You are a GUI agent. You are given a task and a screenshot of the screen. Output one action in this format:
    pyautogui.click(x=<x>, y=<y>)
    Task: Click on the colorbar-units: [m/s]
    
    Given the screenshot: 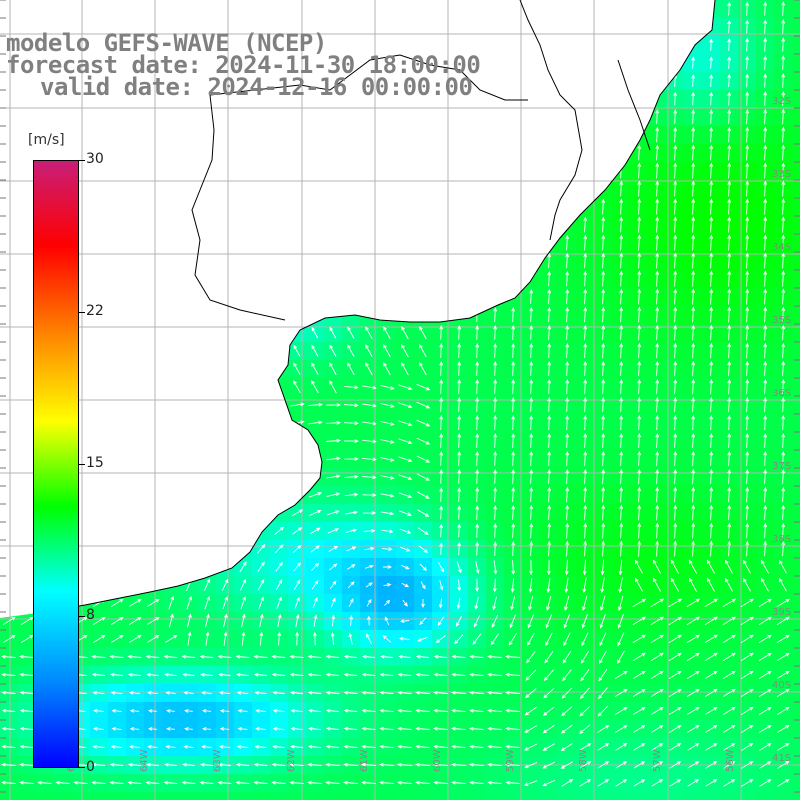 What is the action you would take?
    pyautogui.click(x=46, y=140)
    